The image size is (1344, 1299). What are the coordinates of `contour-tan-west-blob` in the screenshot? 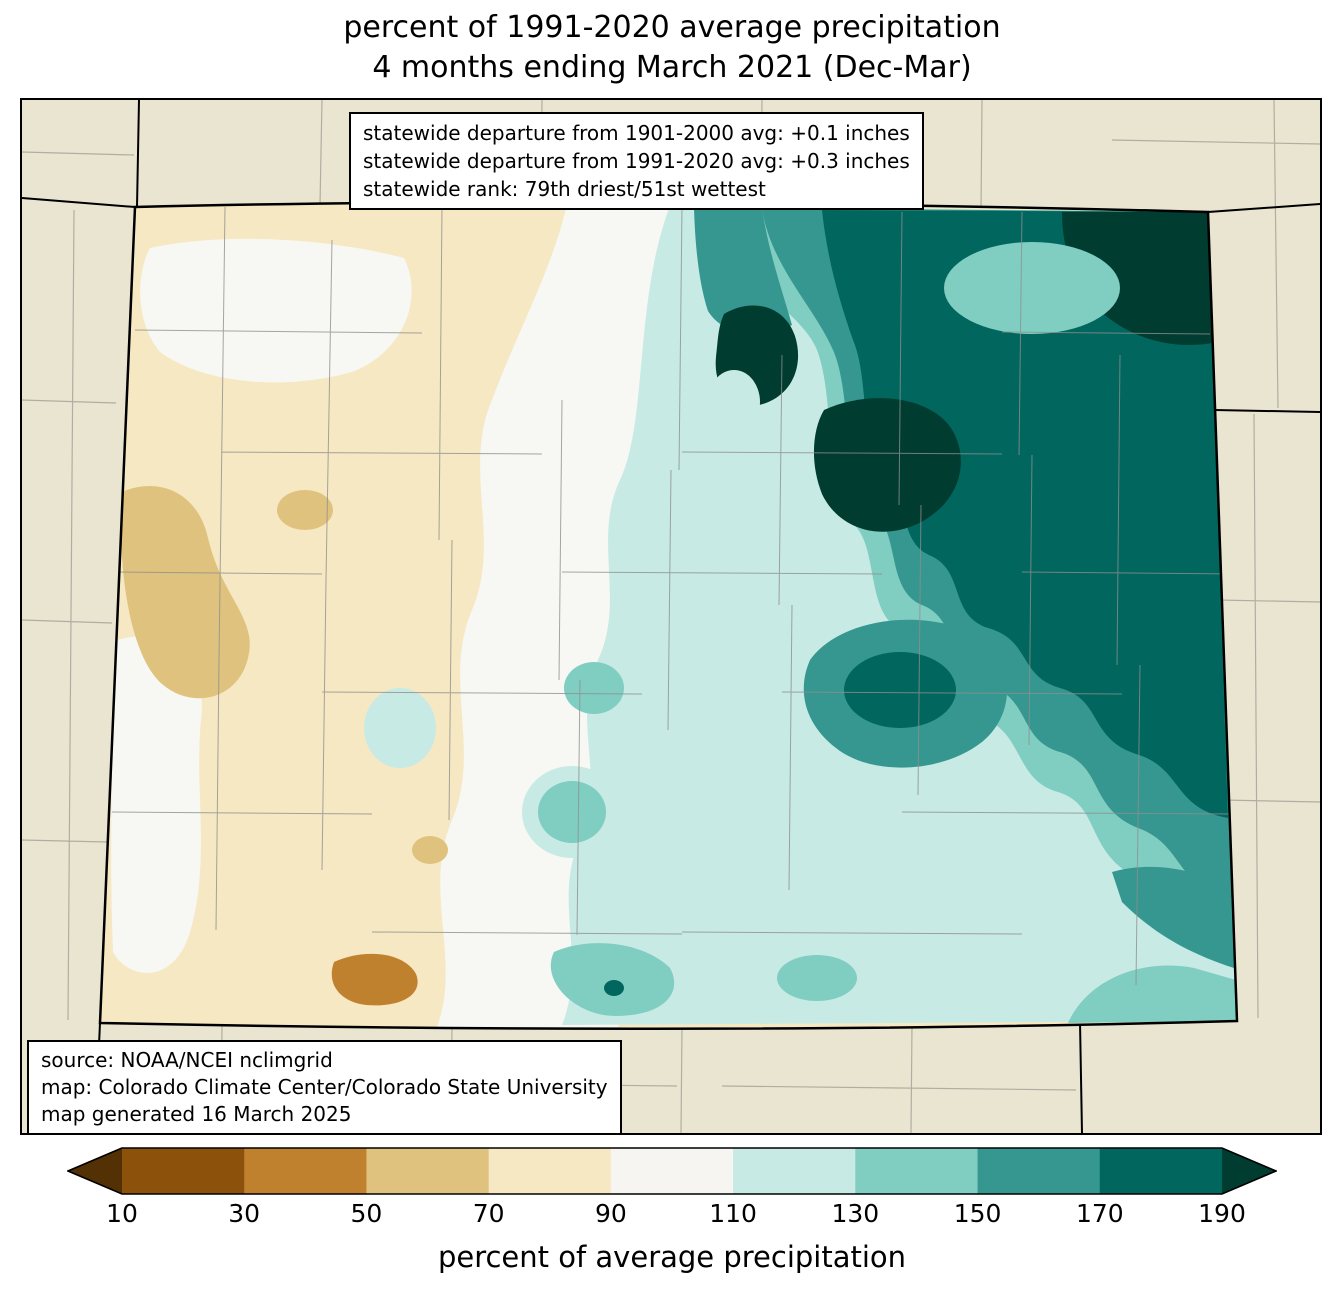 It's located at (185, 592).